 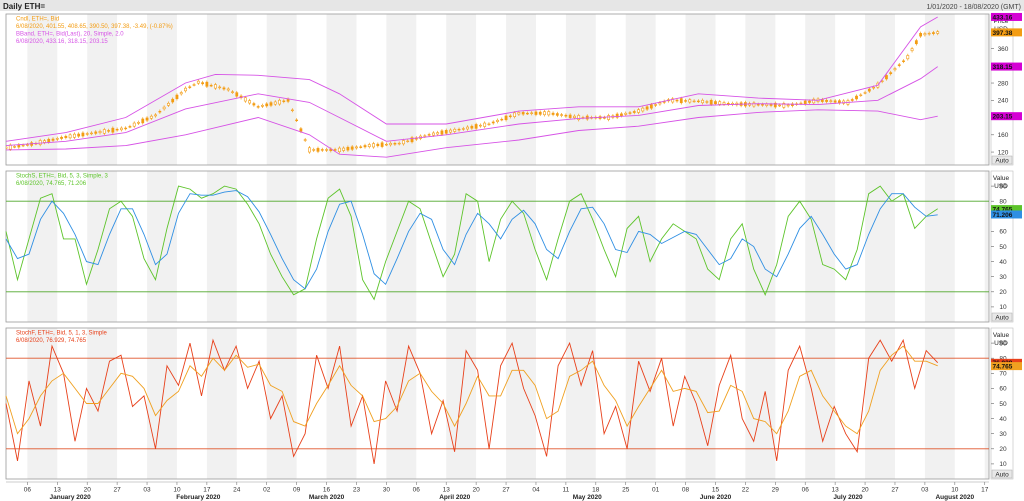 What do you see at coordinates (536, 490) in the screenshot?
I see `x-tick-label: 04` at bounding box center [536, 490].